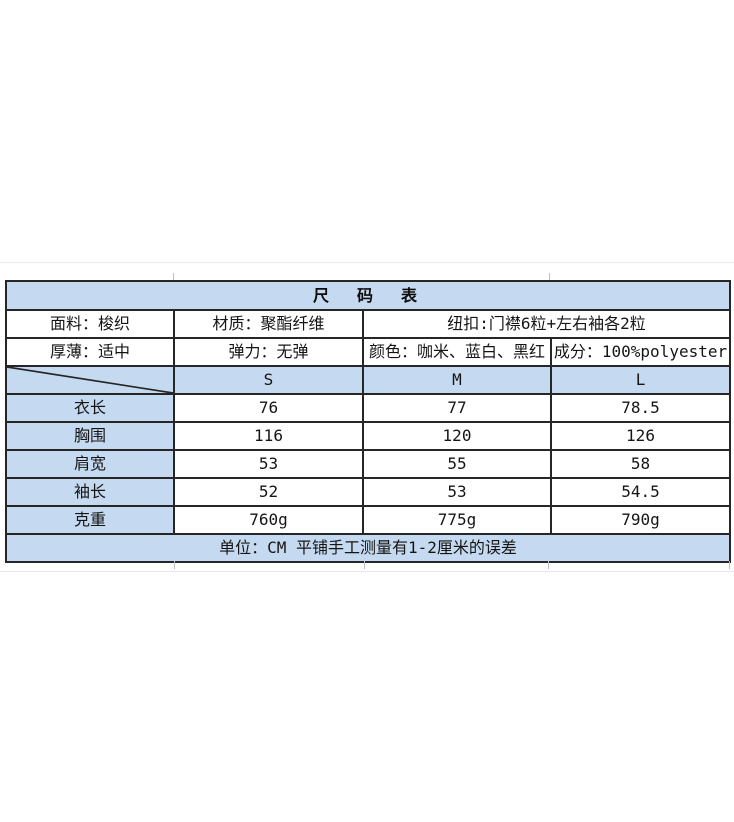  I want to click on value-cell: 54.5, so click(640, 492).